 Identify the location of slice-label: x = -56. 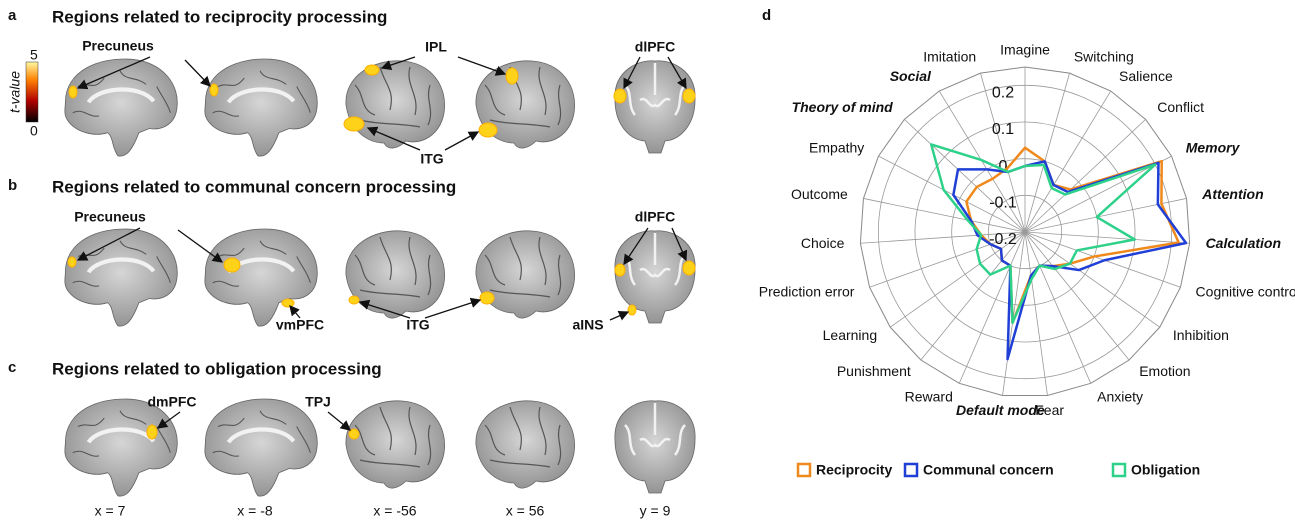
(394, 511).